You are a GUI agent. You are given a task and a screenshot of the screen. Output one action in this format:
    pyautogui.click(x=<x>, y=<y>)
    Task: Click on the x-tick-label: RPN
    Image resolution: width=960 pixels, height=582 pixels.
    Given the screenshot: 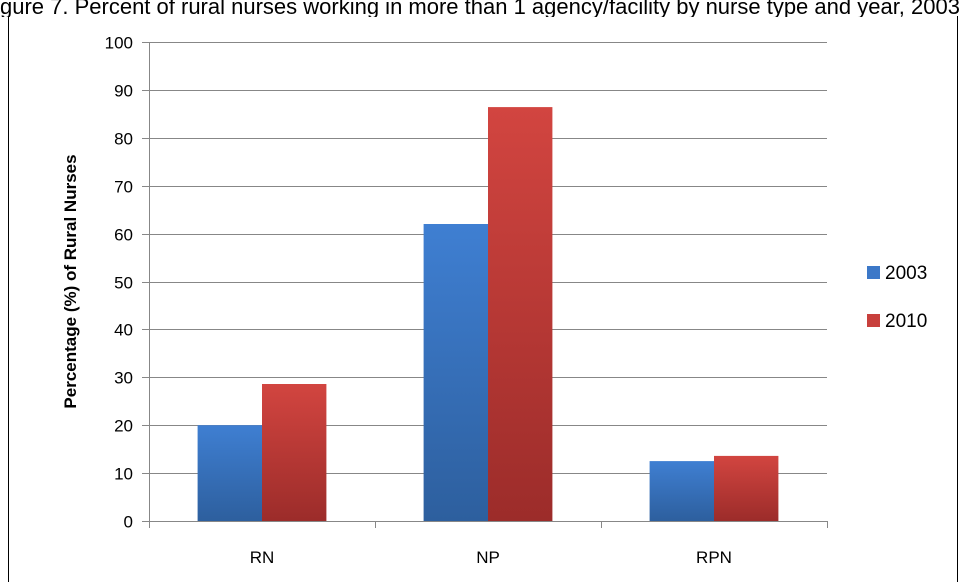 What is the action you would take?
    pyautogui.click(x=714, y=557)
    